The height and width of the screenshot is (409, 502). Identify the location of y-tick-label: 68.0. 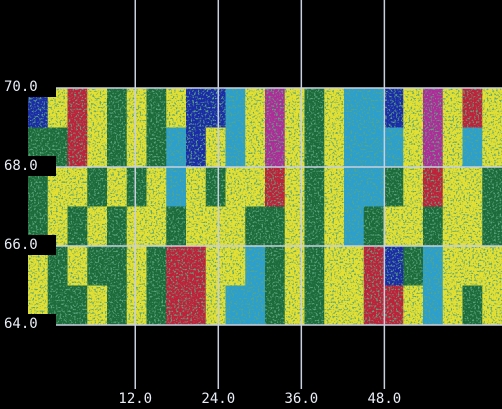
(21, 166).